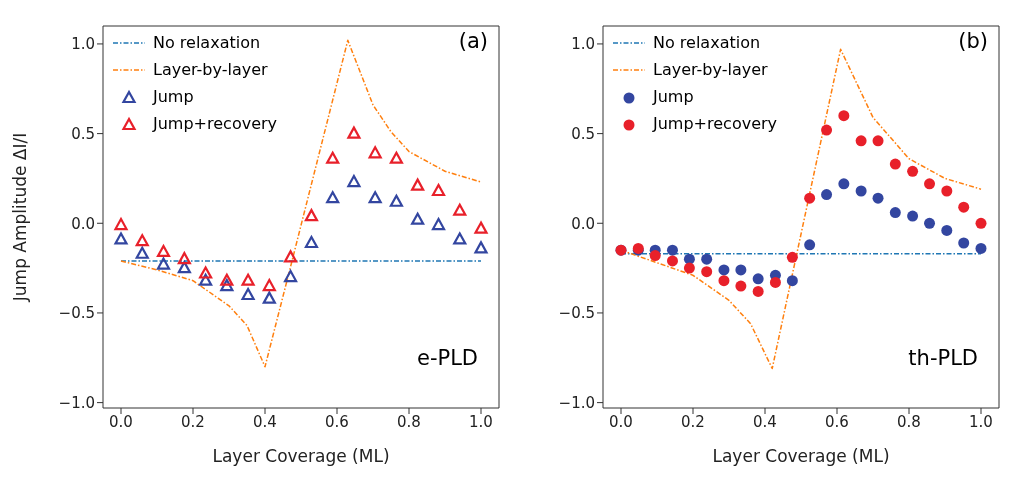  What do you see at coordinates (943, 358) in the screenshot?
I see `annotation: th-PLD` at bounding box center [943, 358].